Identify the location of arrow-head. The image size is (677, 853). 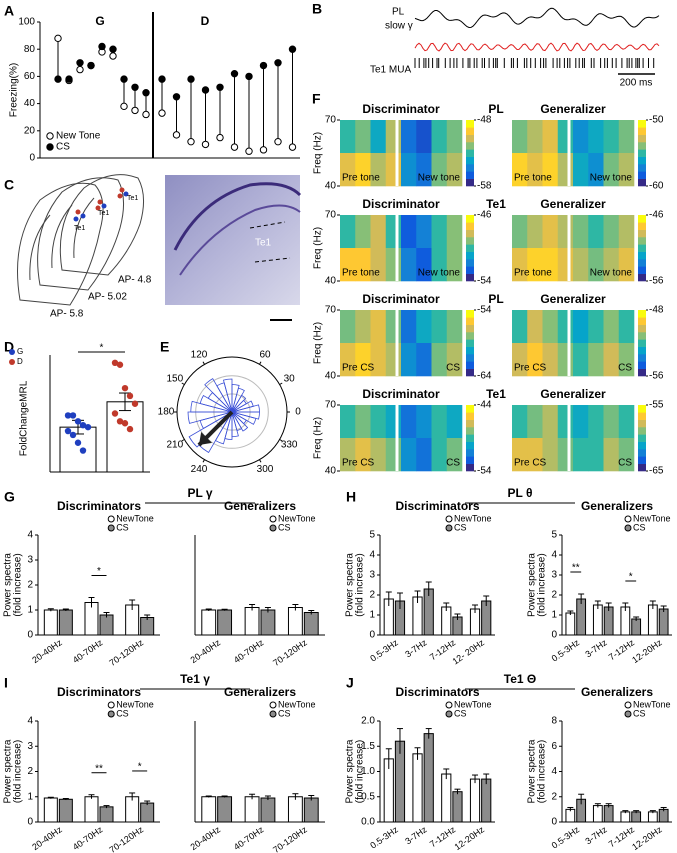
(205, 439).